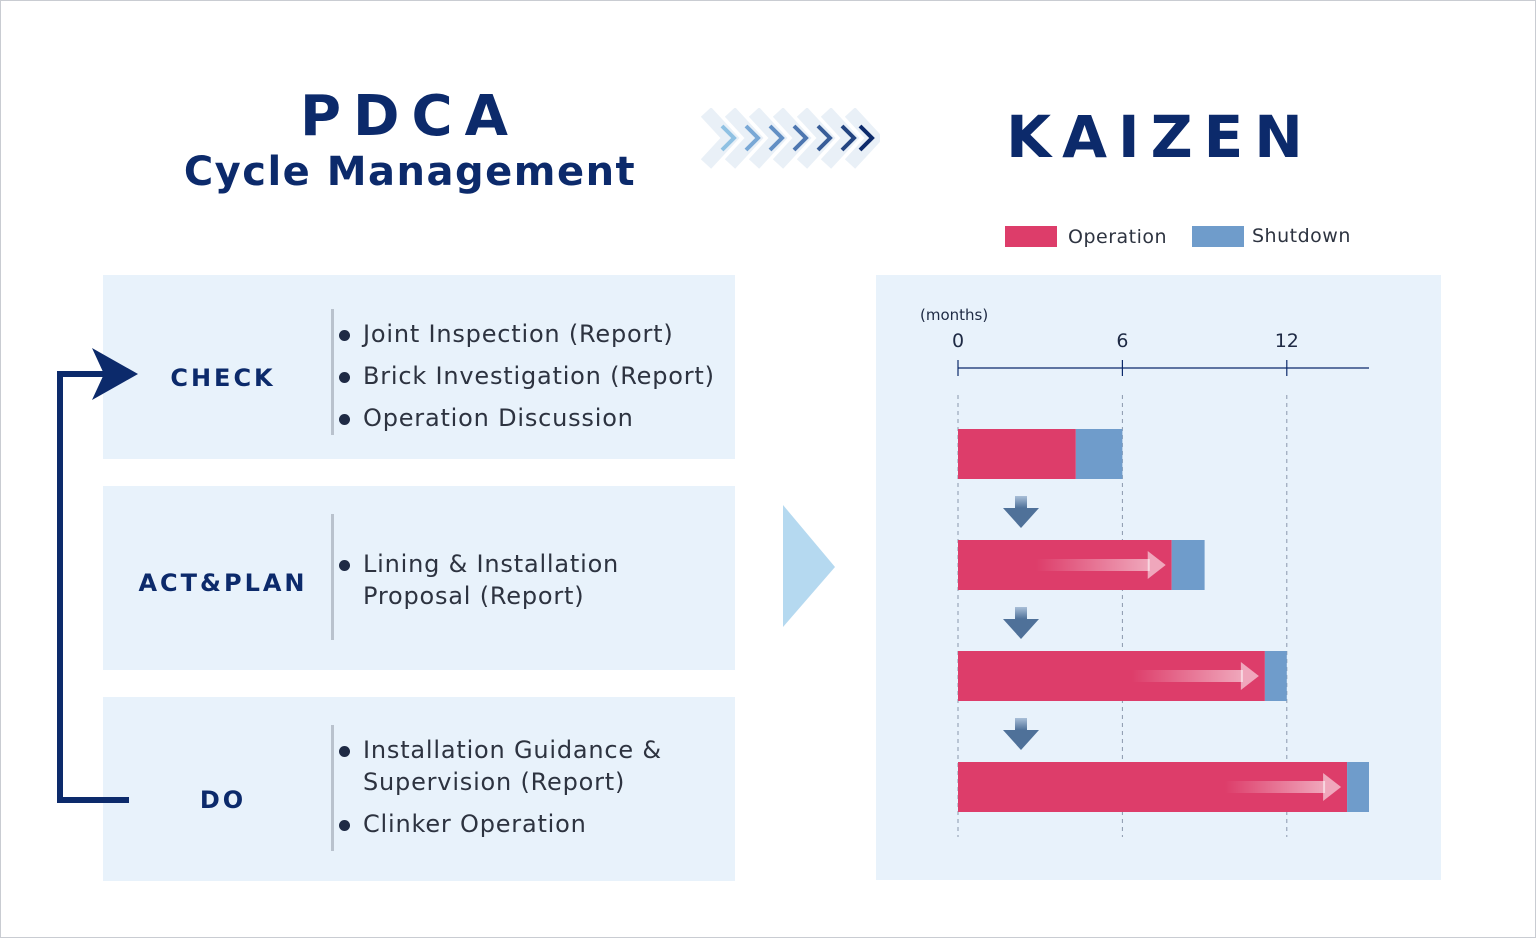 The width and height of the screenshot is (1536, 938). Describe the element at coordinates (954, 315) in the screenshot. I see `axis-label-months: (months)` at that location.